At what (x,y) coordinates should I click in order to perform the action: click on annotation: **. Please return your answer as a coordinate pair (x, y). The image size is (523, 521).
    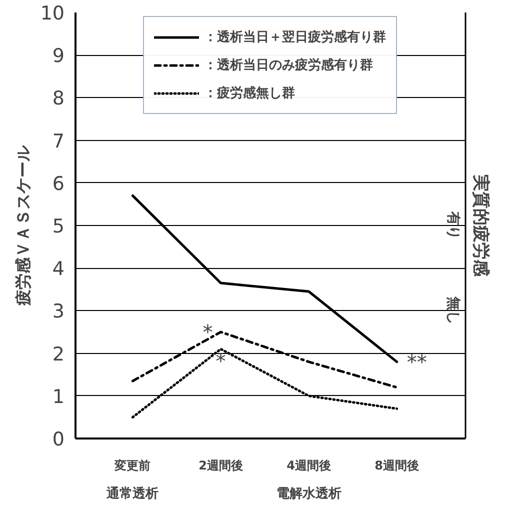
    Looking at the image, I should click on (416, 362).